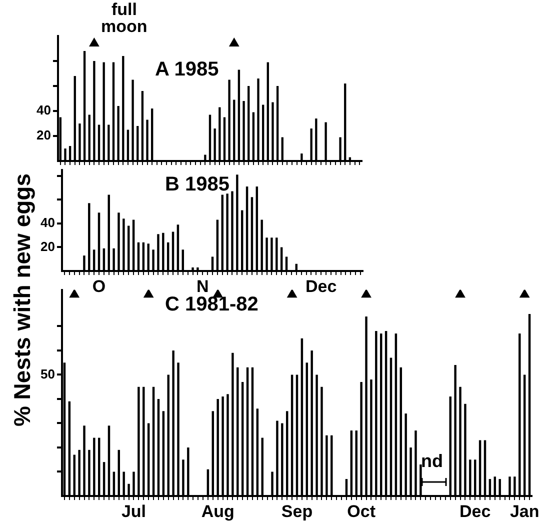 Image resolution: width=555 pixels, height=531 pixels. I want to click on text: A 1985, so click(187, 69).